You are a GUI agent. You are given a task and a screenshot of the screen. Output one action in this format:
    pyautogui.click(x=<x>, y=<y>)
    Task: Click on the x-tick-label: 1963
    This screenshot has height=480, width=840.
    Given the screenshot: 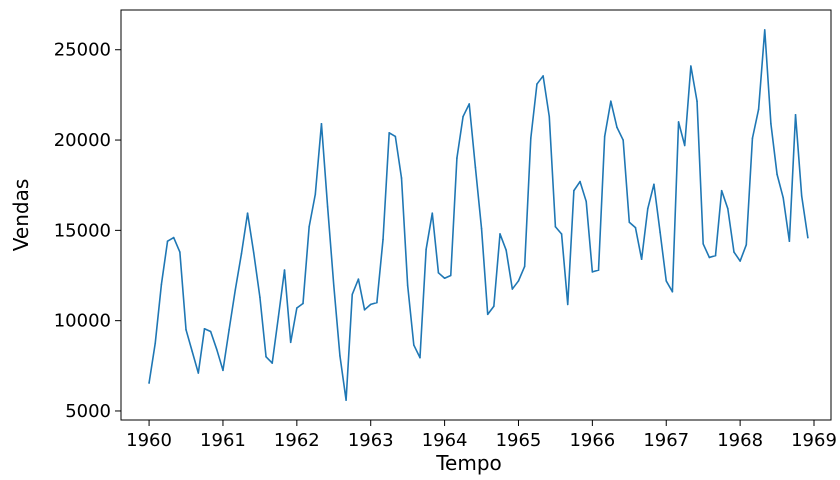 What is the action you would take?
    pyautogui.click(x=371, y=440)
    